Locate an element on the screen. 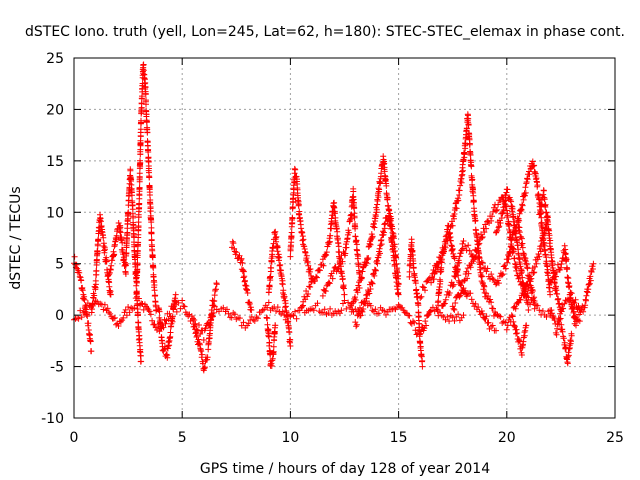  x-tick-label: 20 is located at coordinates (507, 438).